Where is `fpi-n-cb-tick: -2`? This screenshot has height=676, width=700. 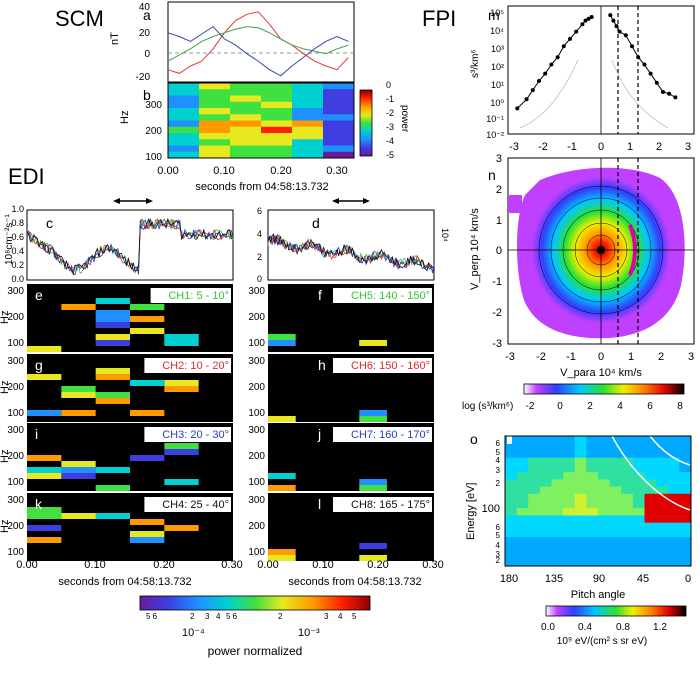
fpi-n-cb-tick: -2 is located at coordinates (530, 406).